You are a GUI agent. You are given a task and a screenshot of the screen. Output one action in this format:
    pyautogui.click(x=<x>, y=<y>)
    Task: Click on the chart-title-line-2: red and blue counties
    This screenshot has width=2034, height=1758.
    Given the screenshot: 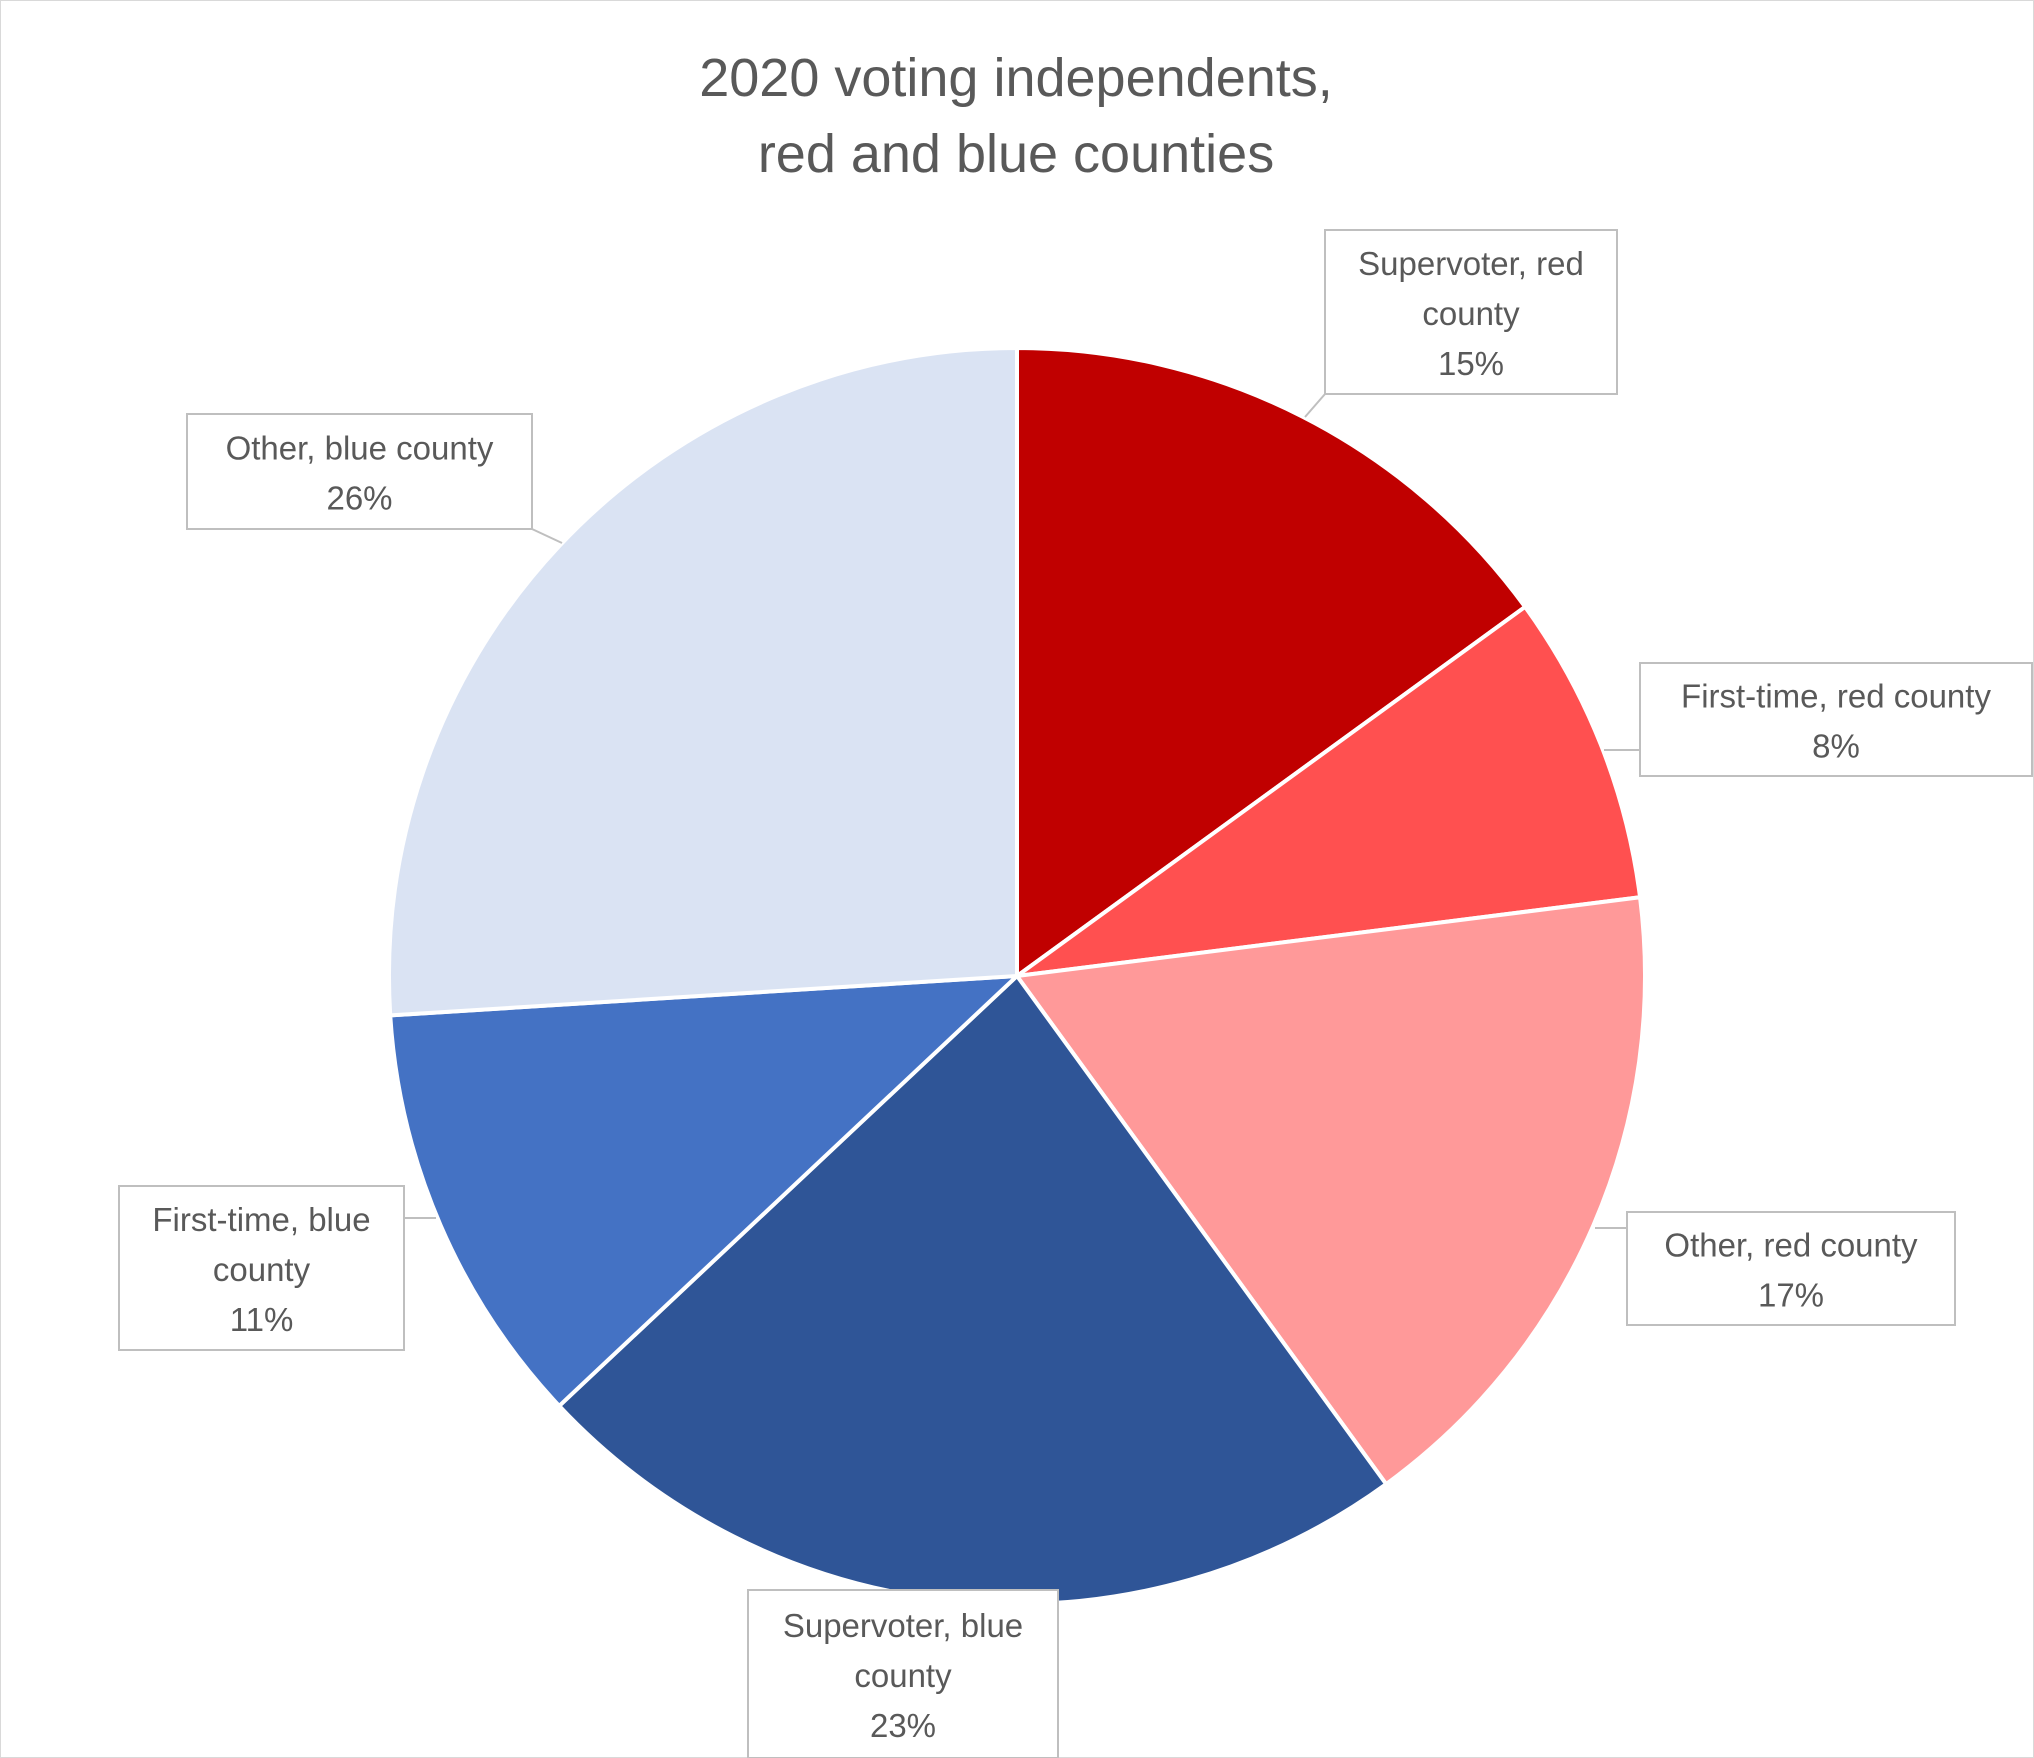 What is the action you would take?
    pyautogui.click(x=1016, y=154)
    